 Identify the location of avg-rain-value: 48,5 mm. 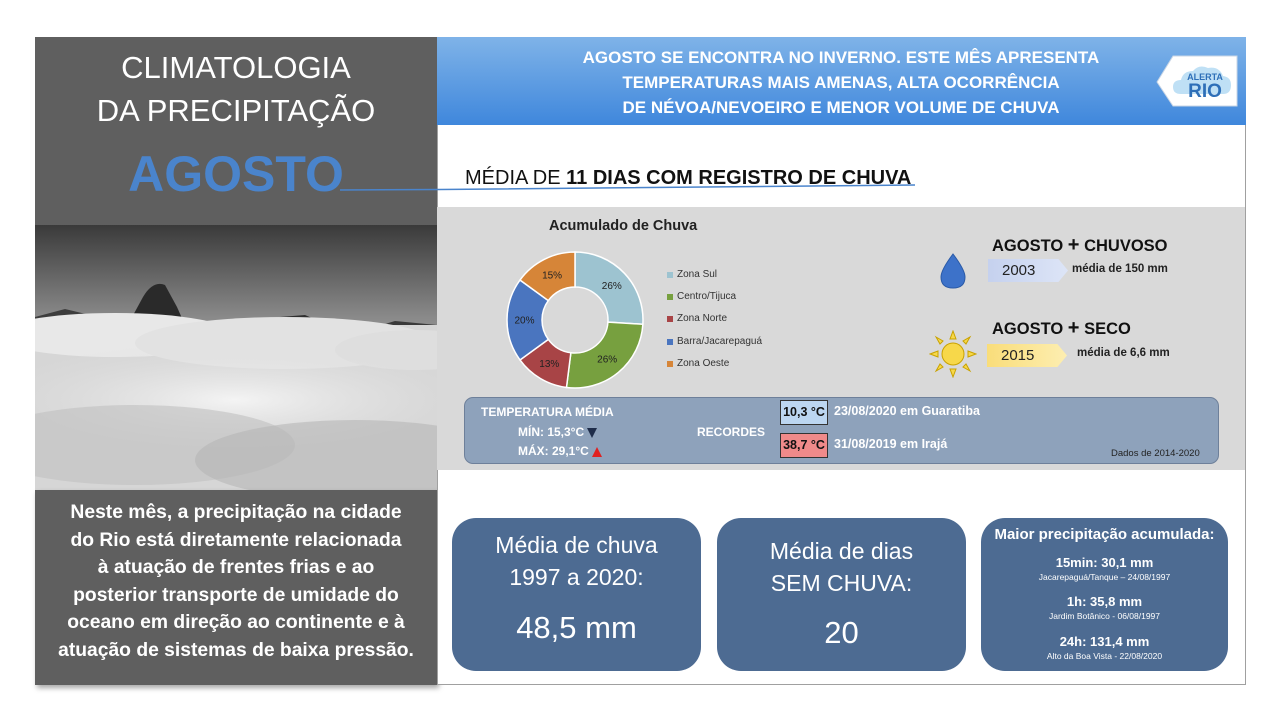
(576, 627).